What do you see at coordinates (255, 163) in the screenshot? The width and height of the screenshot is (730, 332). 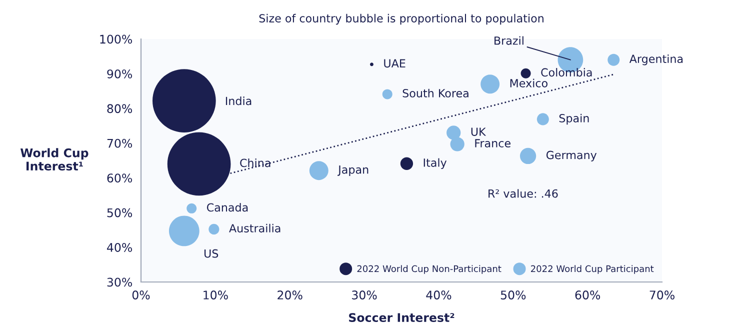 I see `annotation: China` at bounding box center [255, 163].